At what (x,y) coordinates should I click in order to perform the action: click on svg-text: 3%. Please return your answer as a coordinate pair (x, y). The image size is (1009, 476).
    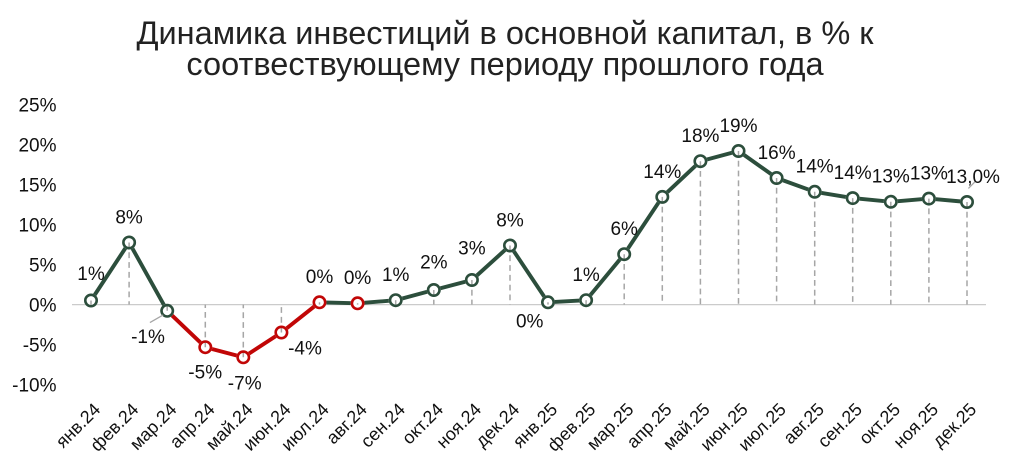
    Looking at the image, I should click on (472, 248).